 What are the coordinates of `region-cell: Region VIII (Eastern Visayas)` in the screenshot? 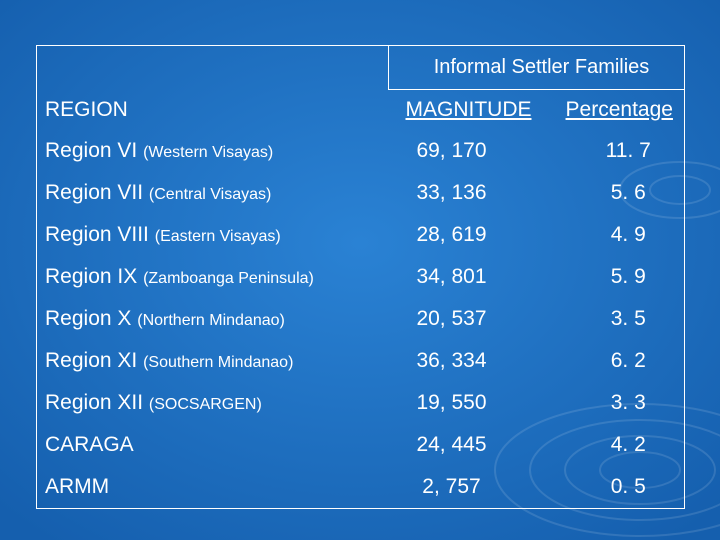 It's located at (212, 235).